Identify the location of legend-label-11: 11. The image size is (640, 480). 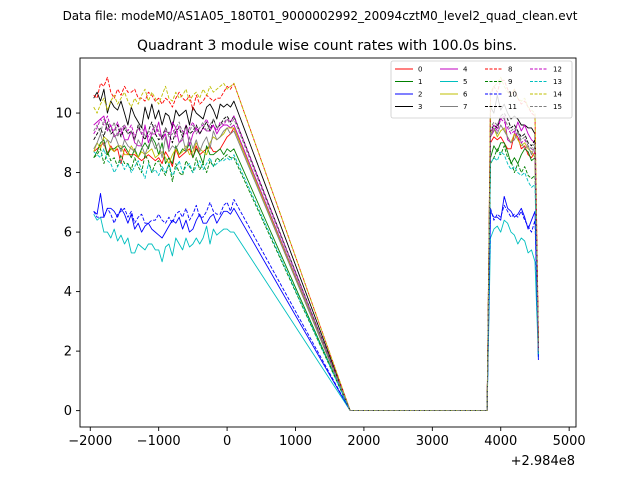
(512, 107).